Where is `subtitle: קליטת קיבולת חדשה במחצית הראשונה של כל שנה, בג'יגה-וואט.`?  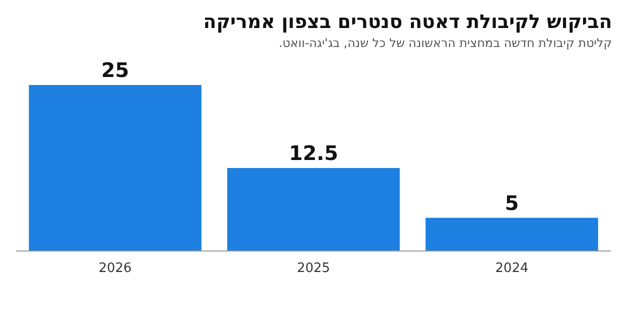 subtitle: קליטת קיבולת חדשה במחצית הראשונה של כל שנה, בג'יגה-וואט. is located at coordinates (445, 43).